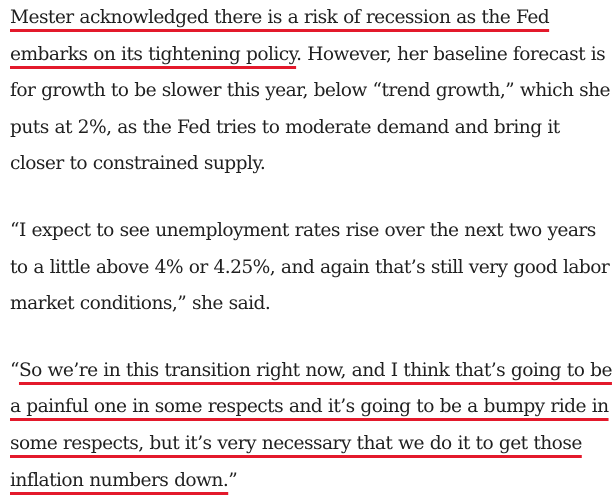 The width and height of the screenshot is (613, 499). What do you see at coordinates (15, 370) in the screenshot?
I see `open-quote-mark: “` at bounding box center [15, 370].